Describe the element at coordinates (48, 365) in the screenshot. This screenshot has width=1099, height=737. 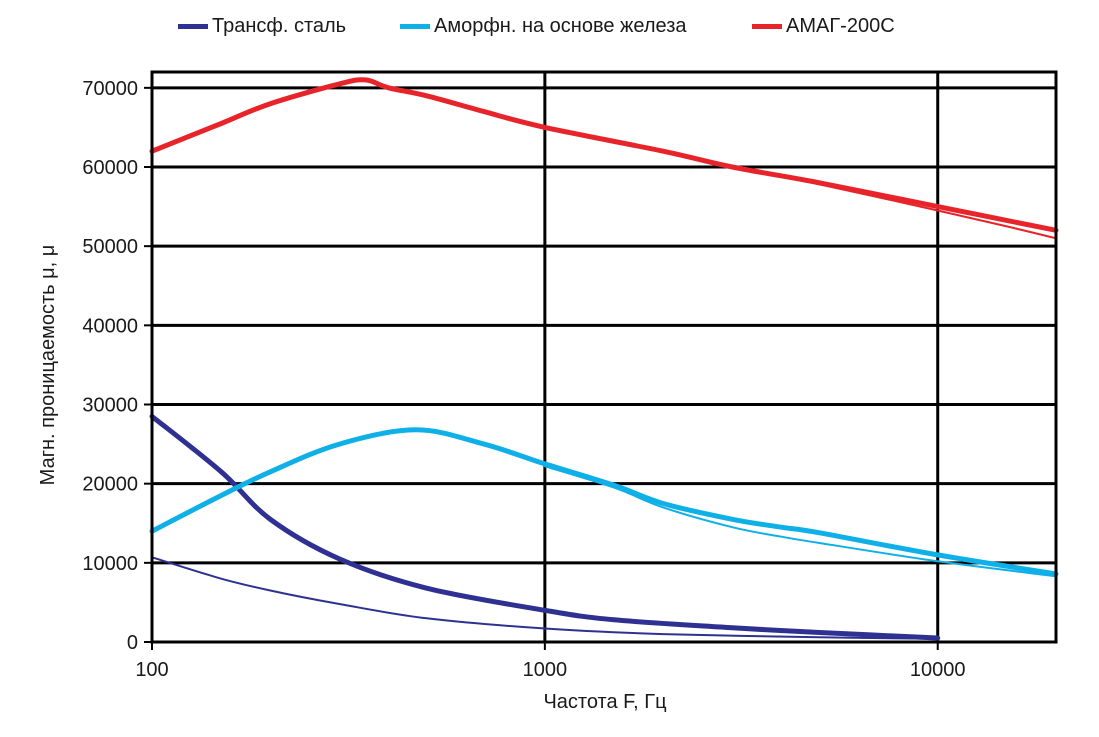
I see `y-axis-title: Магн. проницаемость μ, μ` at that location.